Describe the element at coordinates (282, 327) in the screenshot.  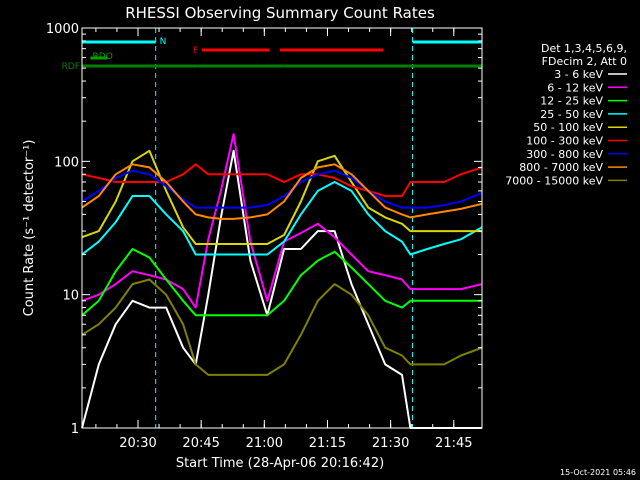
I see `series-line-7000-15000-kev` at that location.